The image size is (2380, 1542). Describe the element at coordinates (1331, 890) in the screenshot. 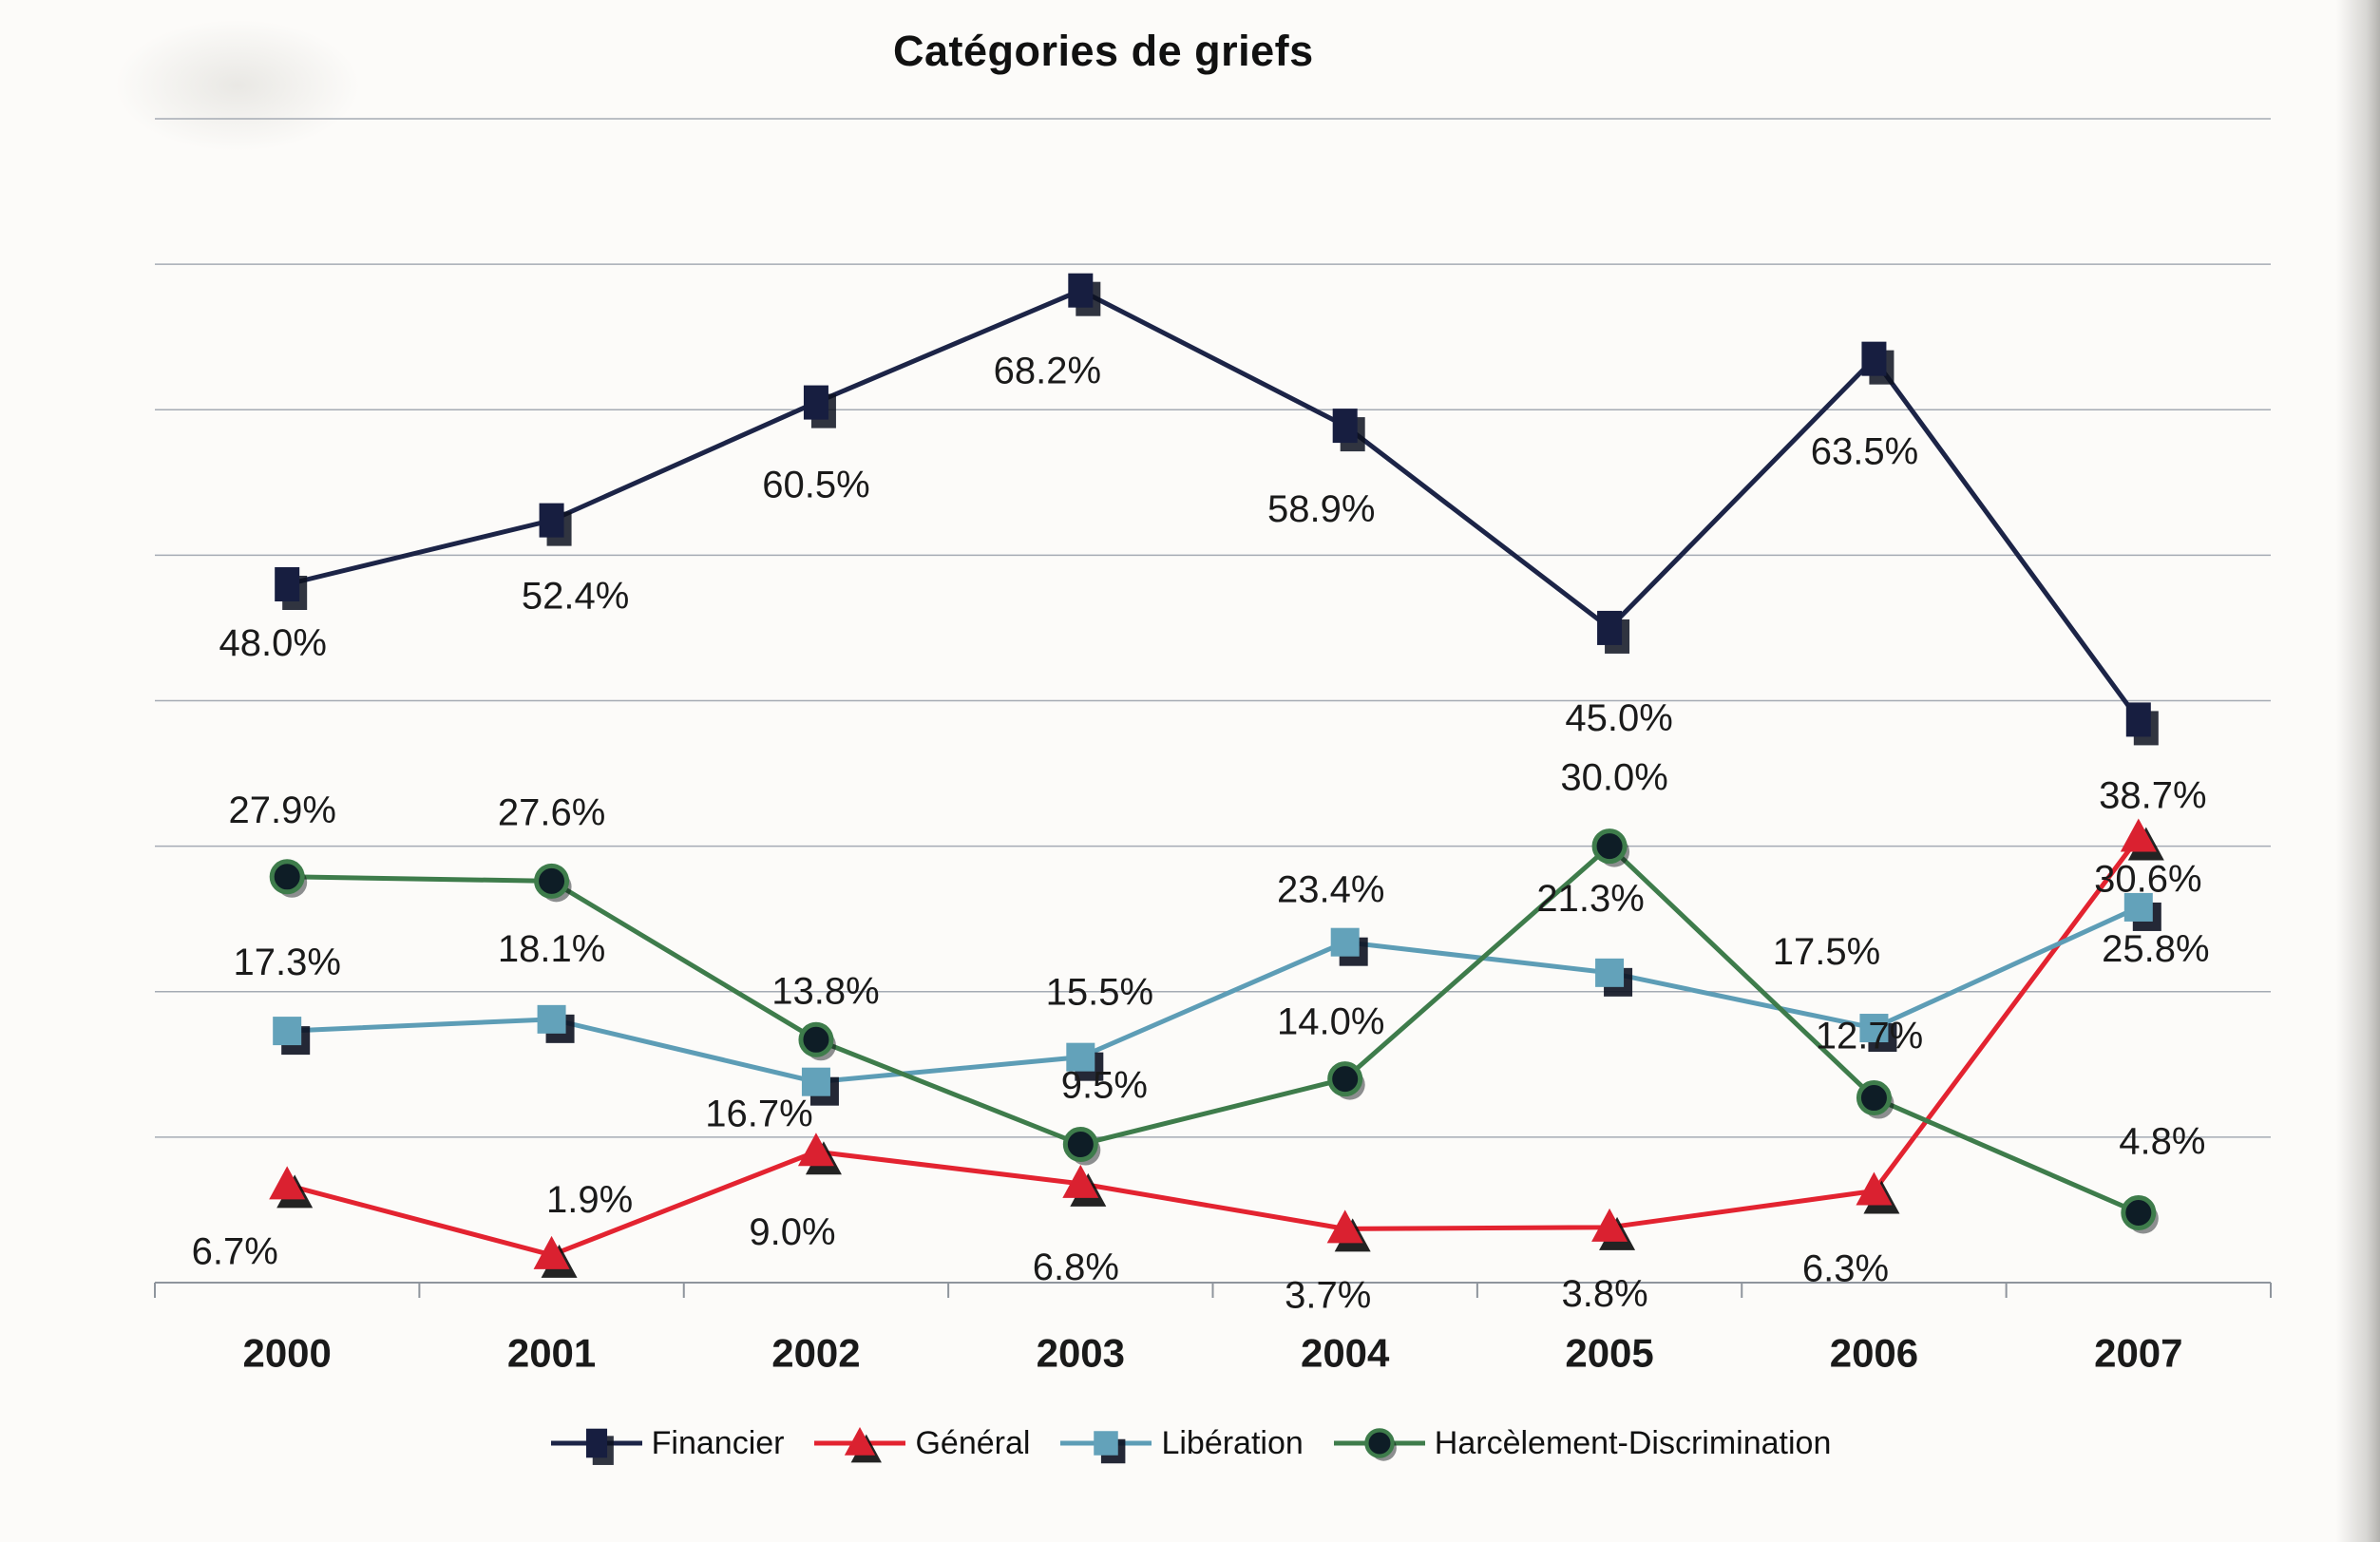

I see `data-label-lib-ration-2004: 23.4%` at that location.